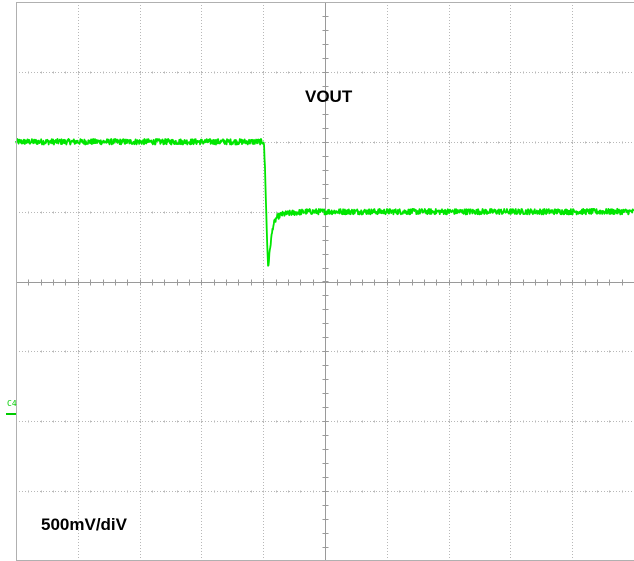  I want to click on scale-label: 500mV/diV, so click(84, 524).